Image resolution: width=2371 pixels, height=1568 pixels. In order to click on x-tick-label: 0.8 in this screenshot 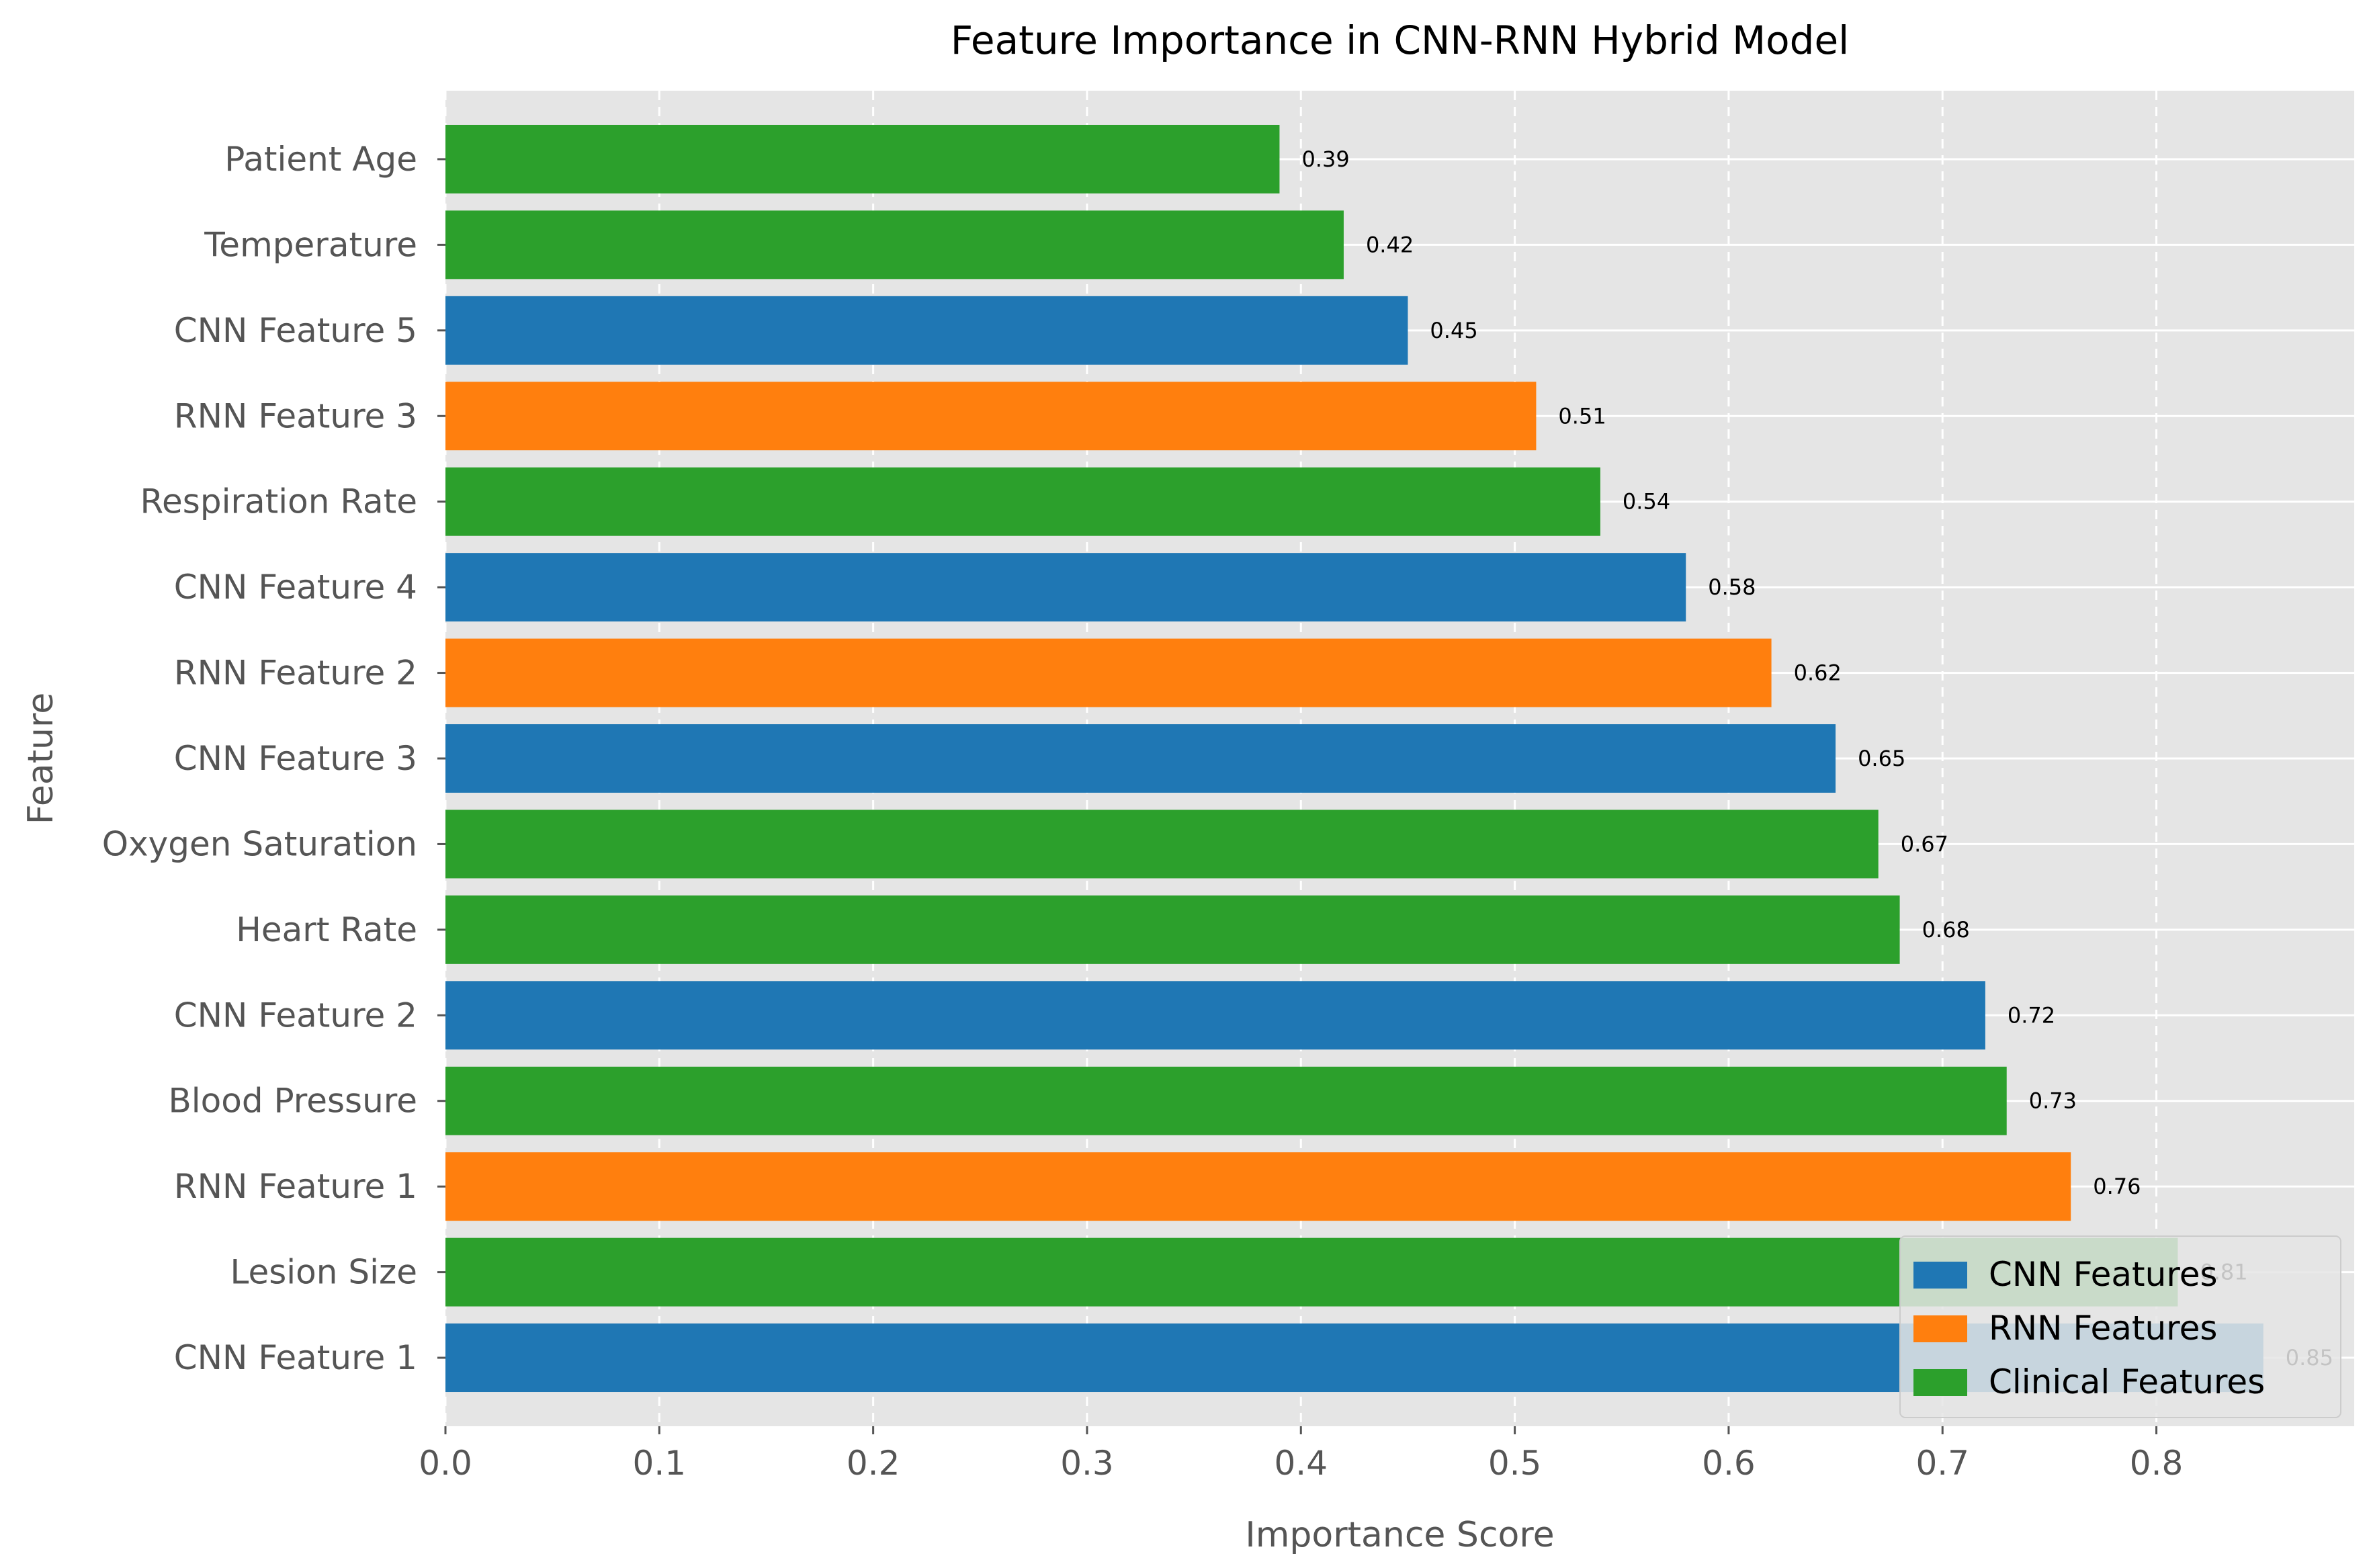, I will do `click(2157, 1463)`.